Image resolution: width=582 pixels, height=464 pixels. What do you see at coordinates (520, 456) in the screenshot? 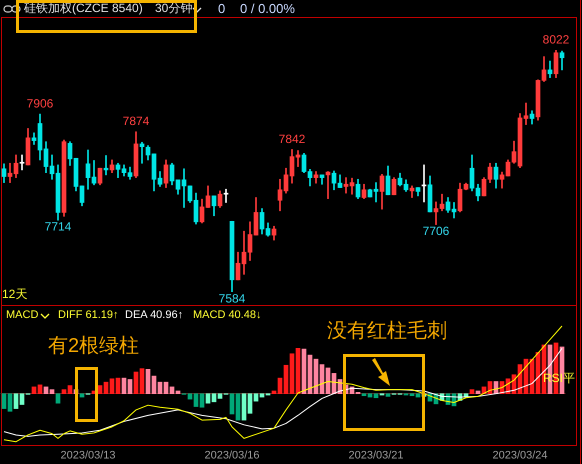
I see `x-tick-label: 2023/03/24` at bounding box center [520, 456].